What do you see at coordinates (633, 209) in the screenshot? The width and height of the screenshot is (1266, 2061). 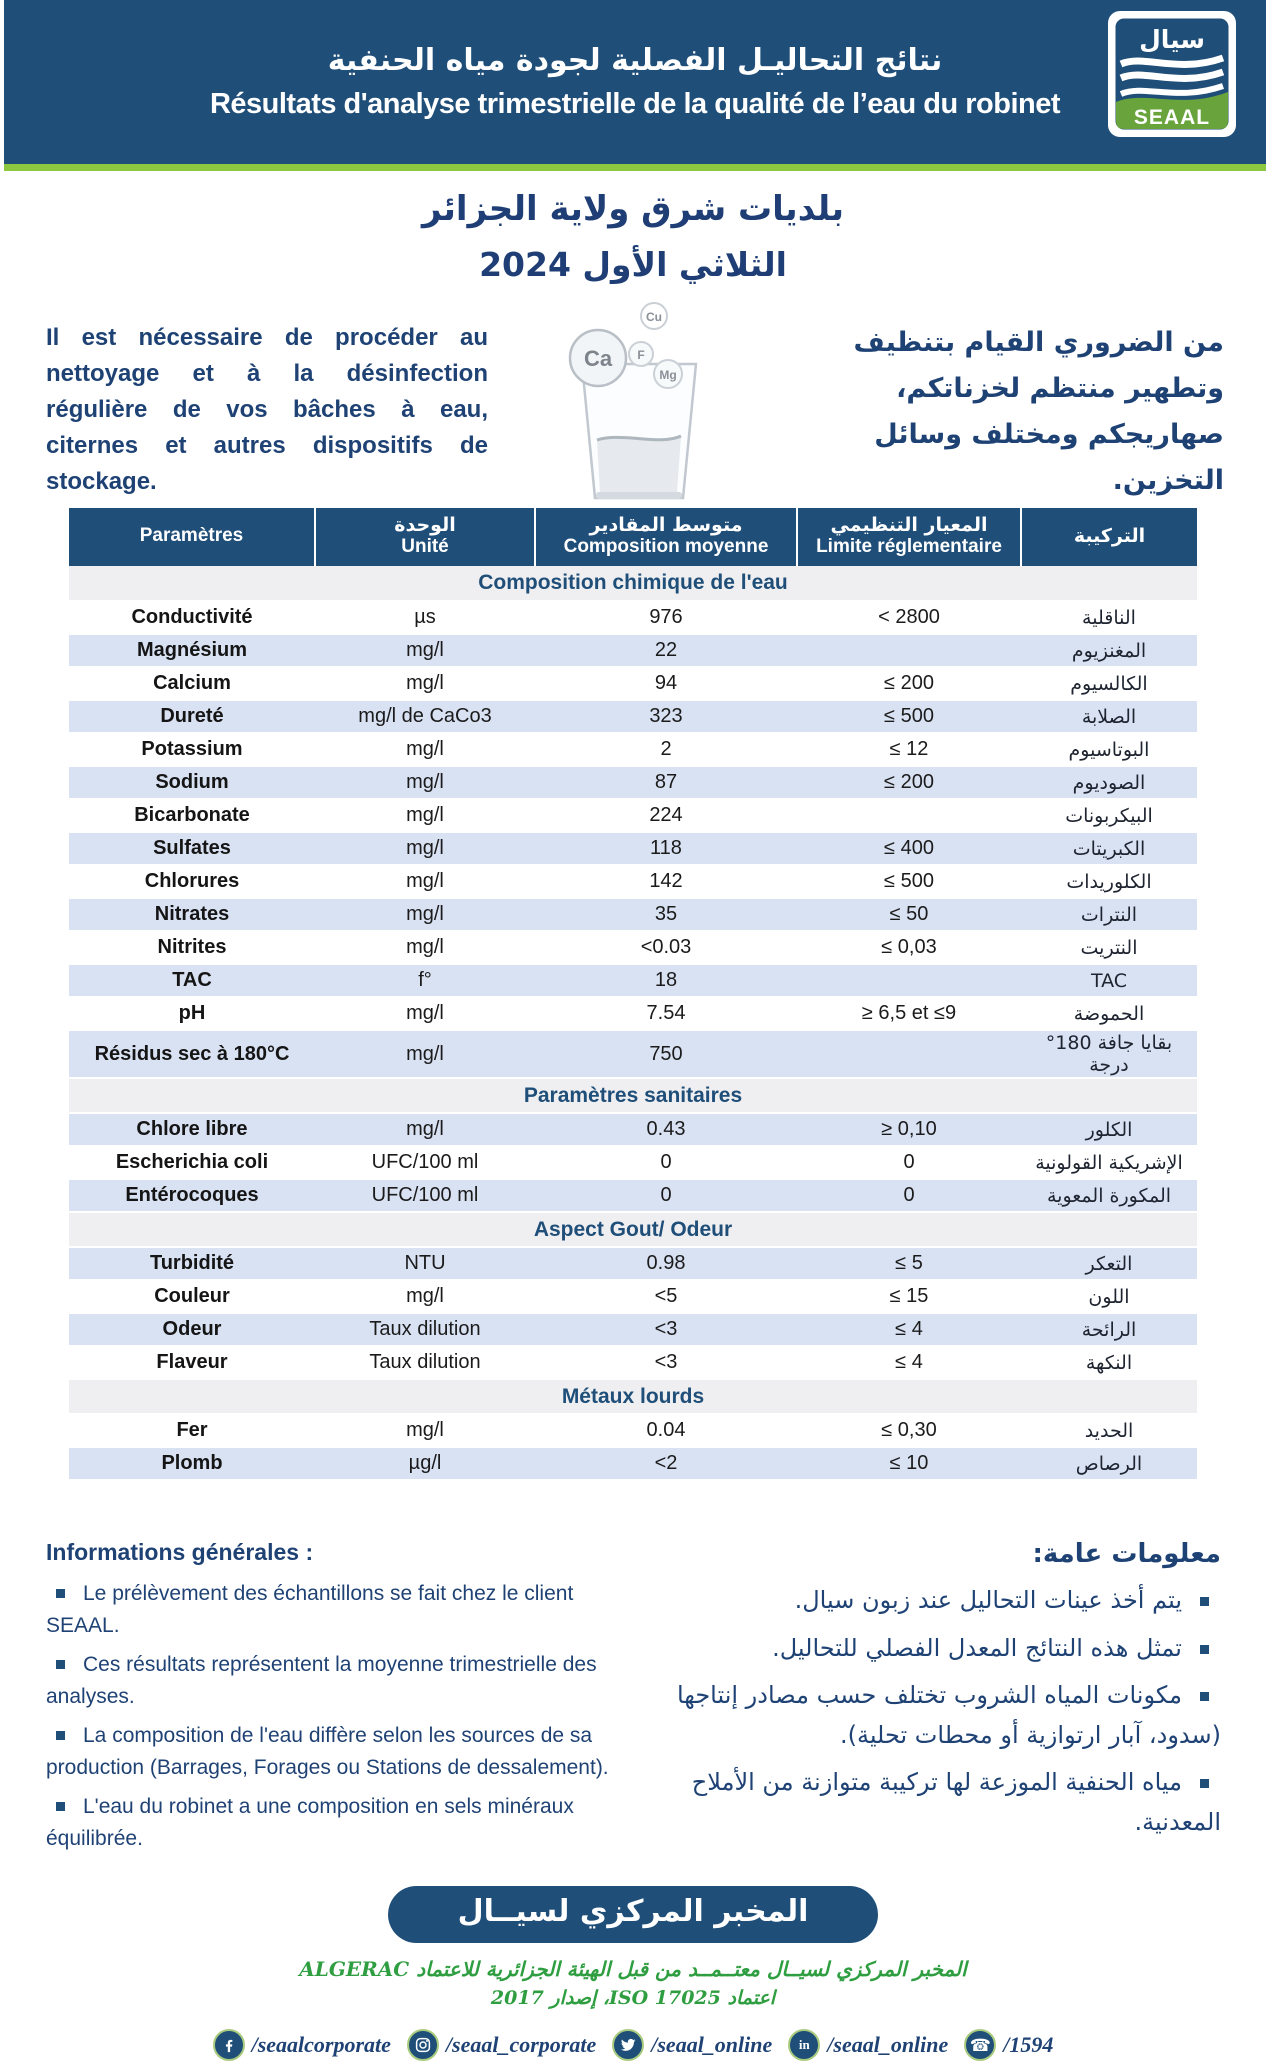 I see `region-title-arabic: بلديات شرق ولاية الجزائر` at bounding box center [633, 209].